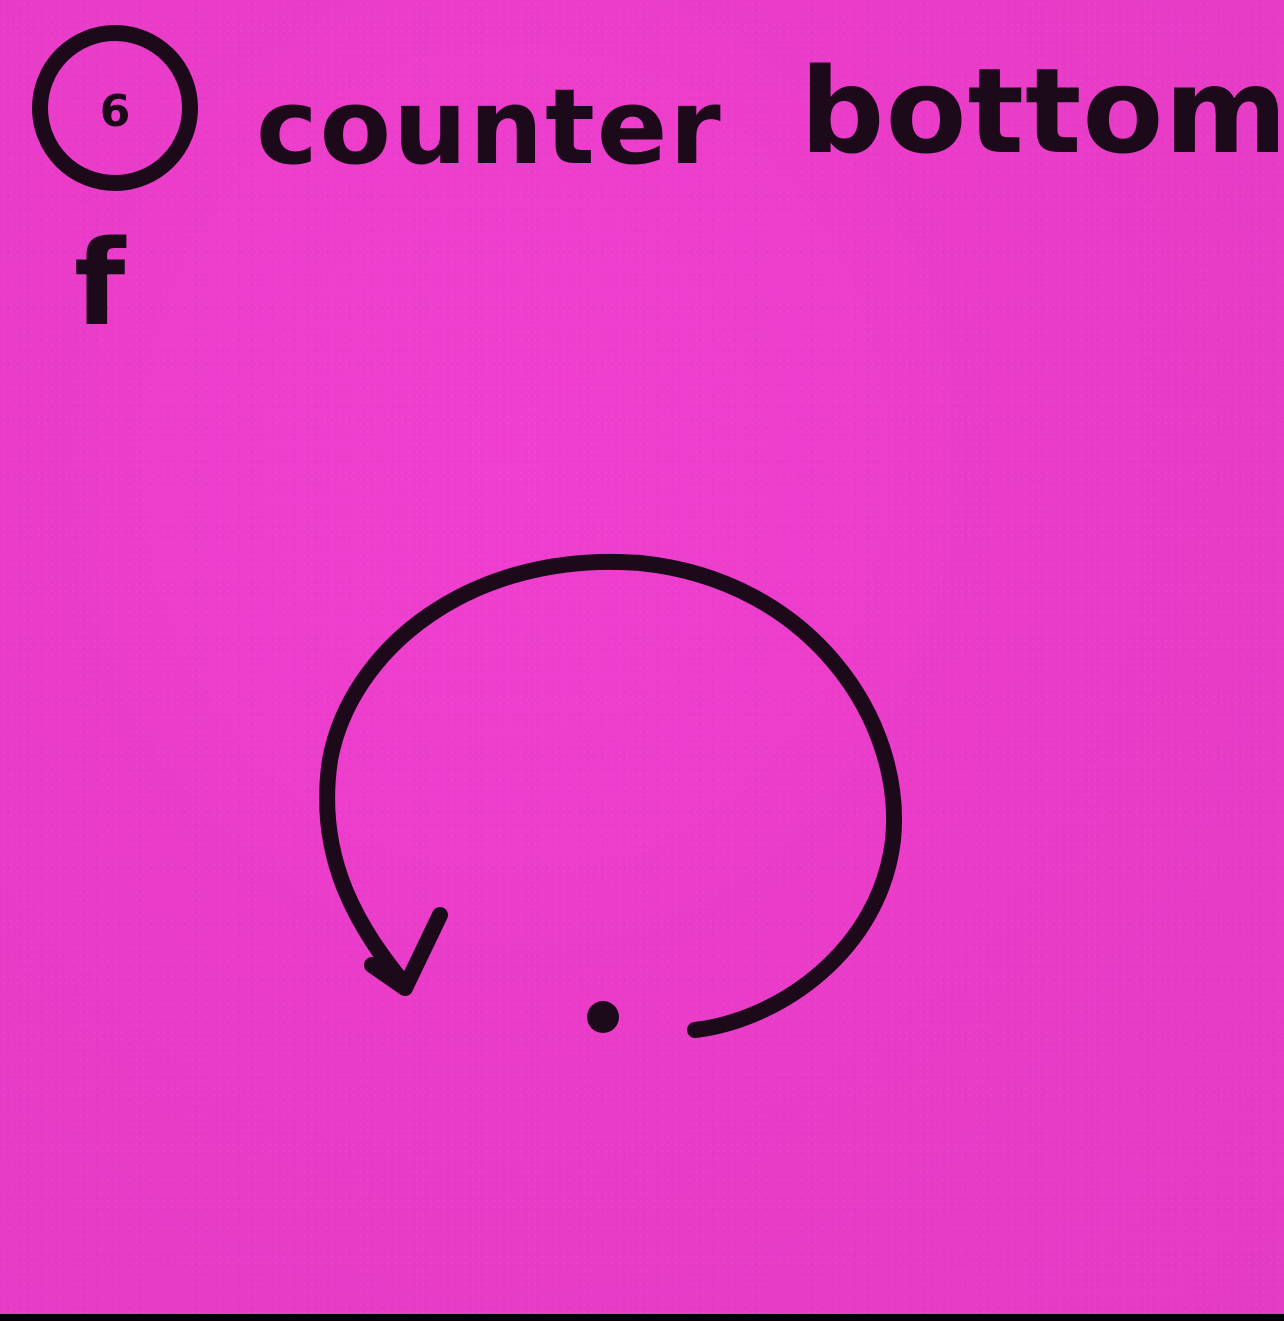 Image resolution: width=1284 pixels, height=1321 pixels. Describe the element at coordinates (115, 111) in the screenshot. I see `step-number: 6` at that location.